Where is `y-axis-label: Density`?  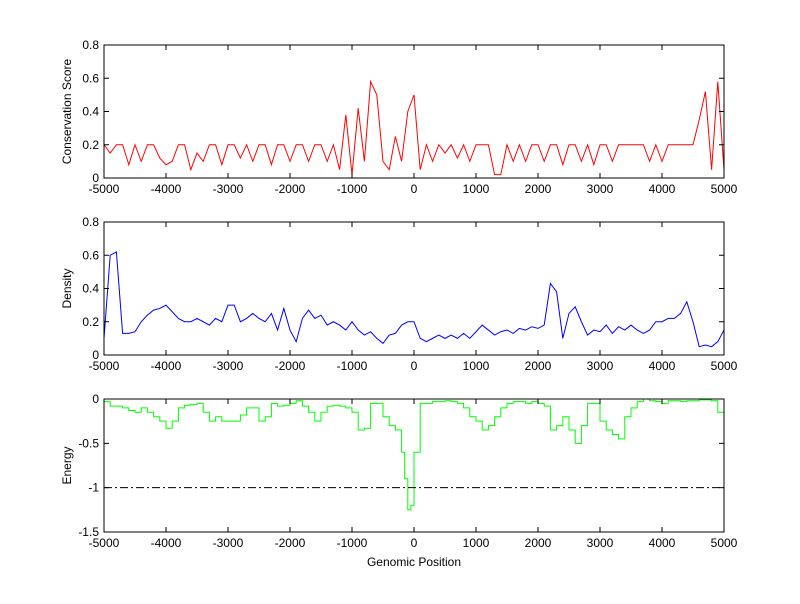 y-axis-label: Density is located at coordinates (67, 288).